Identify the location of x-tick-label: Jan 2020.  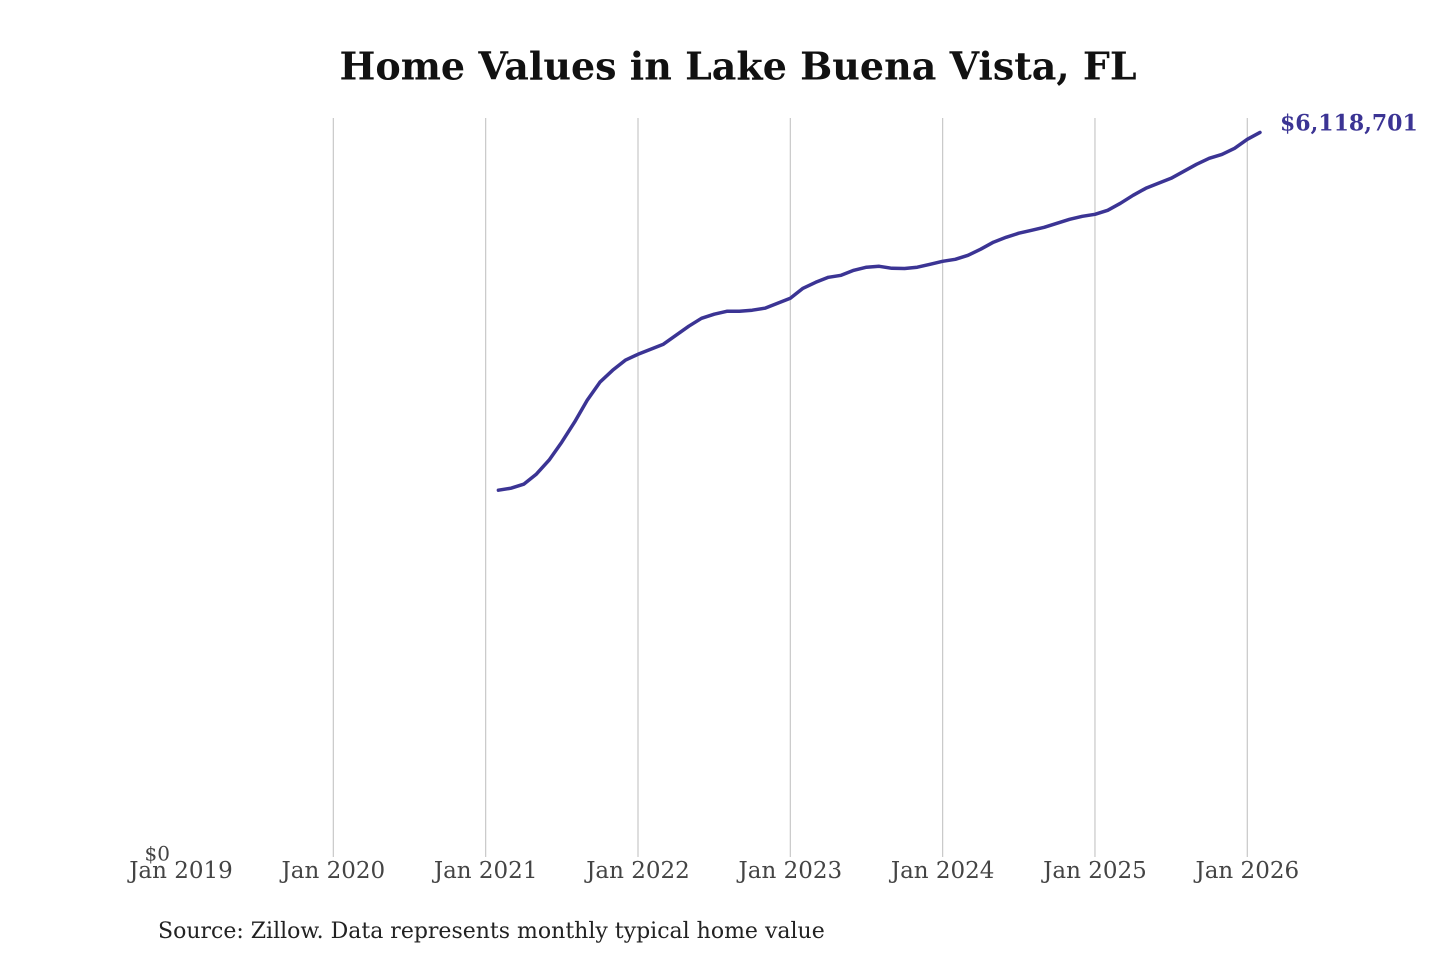
(333, 871).